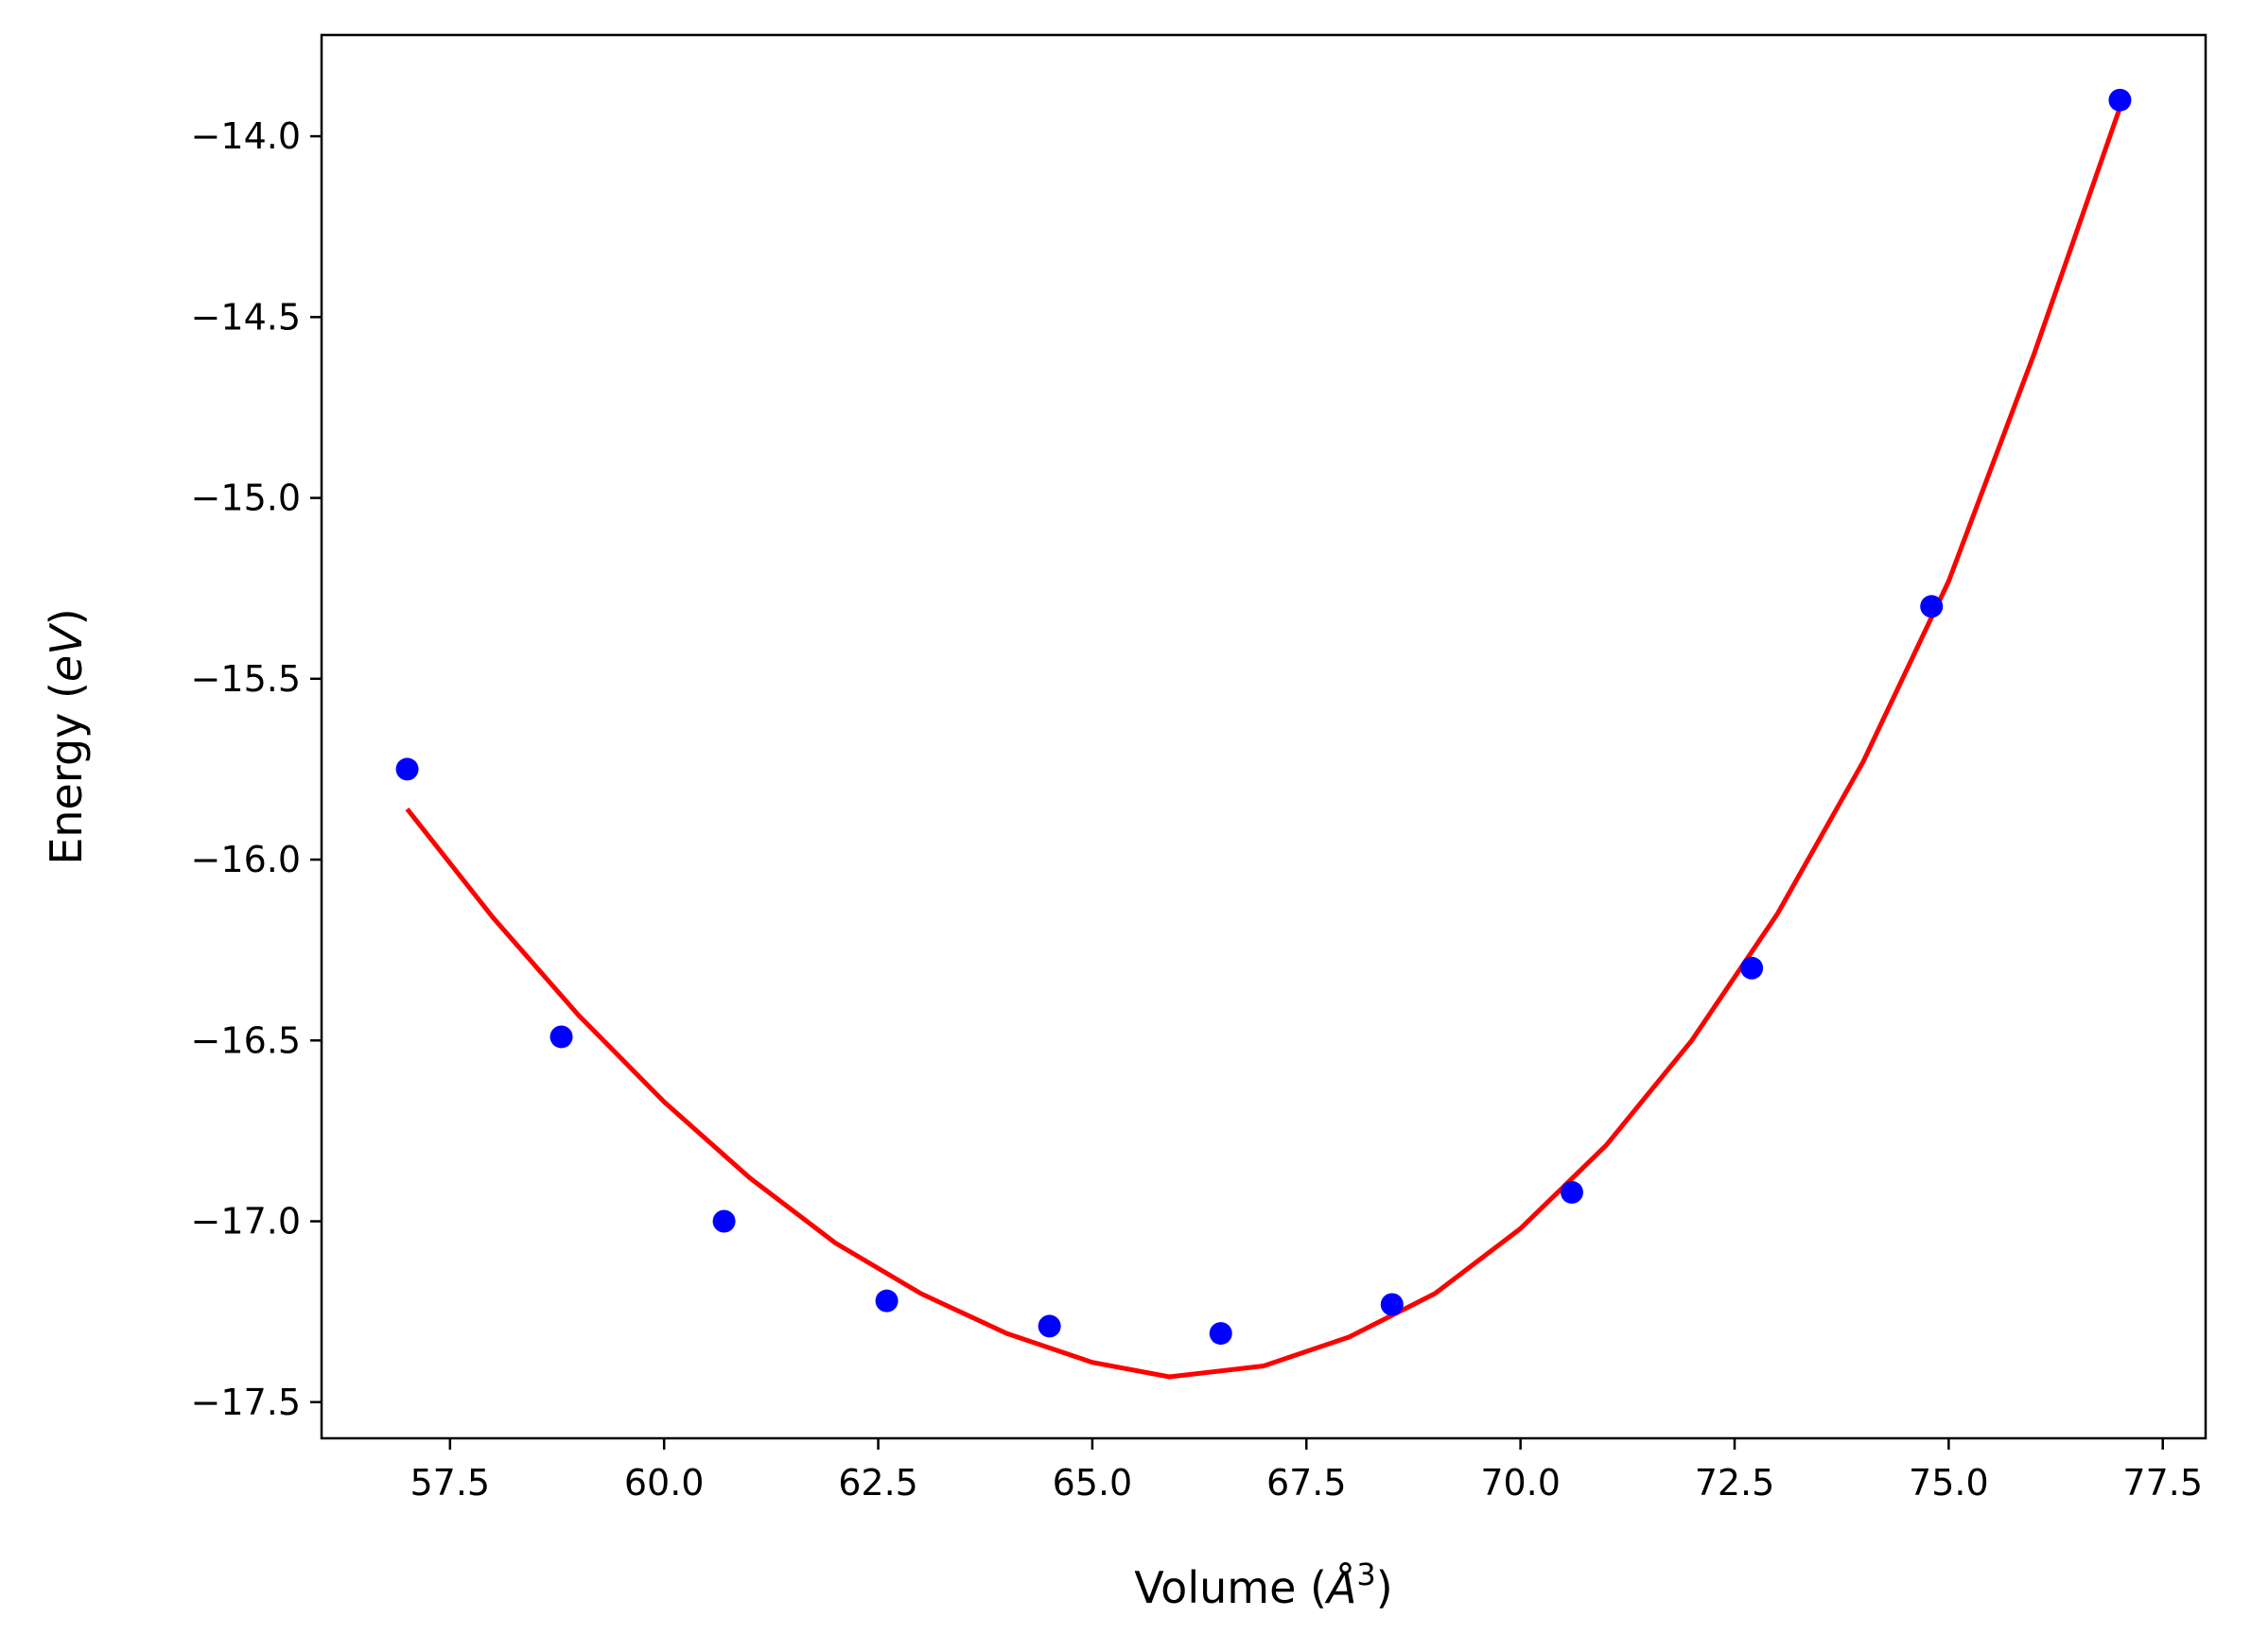 The image size is (2251, 1652). What do you see at coordinates (66, 736) in the screenshot?
I see `y-axis-label: Energy (eV)` at bounding box center [66, 736].